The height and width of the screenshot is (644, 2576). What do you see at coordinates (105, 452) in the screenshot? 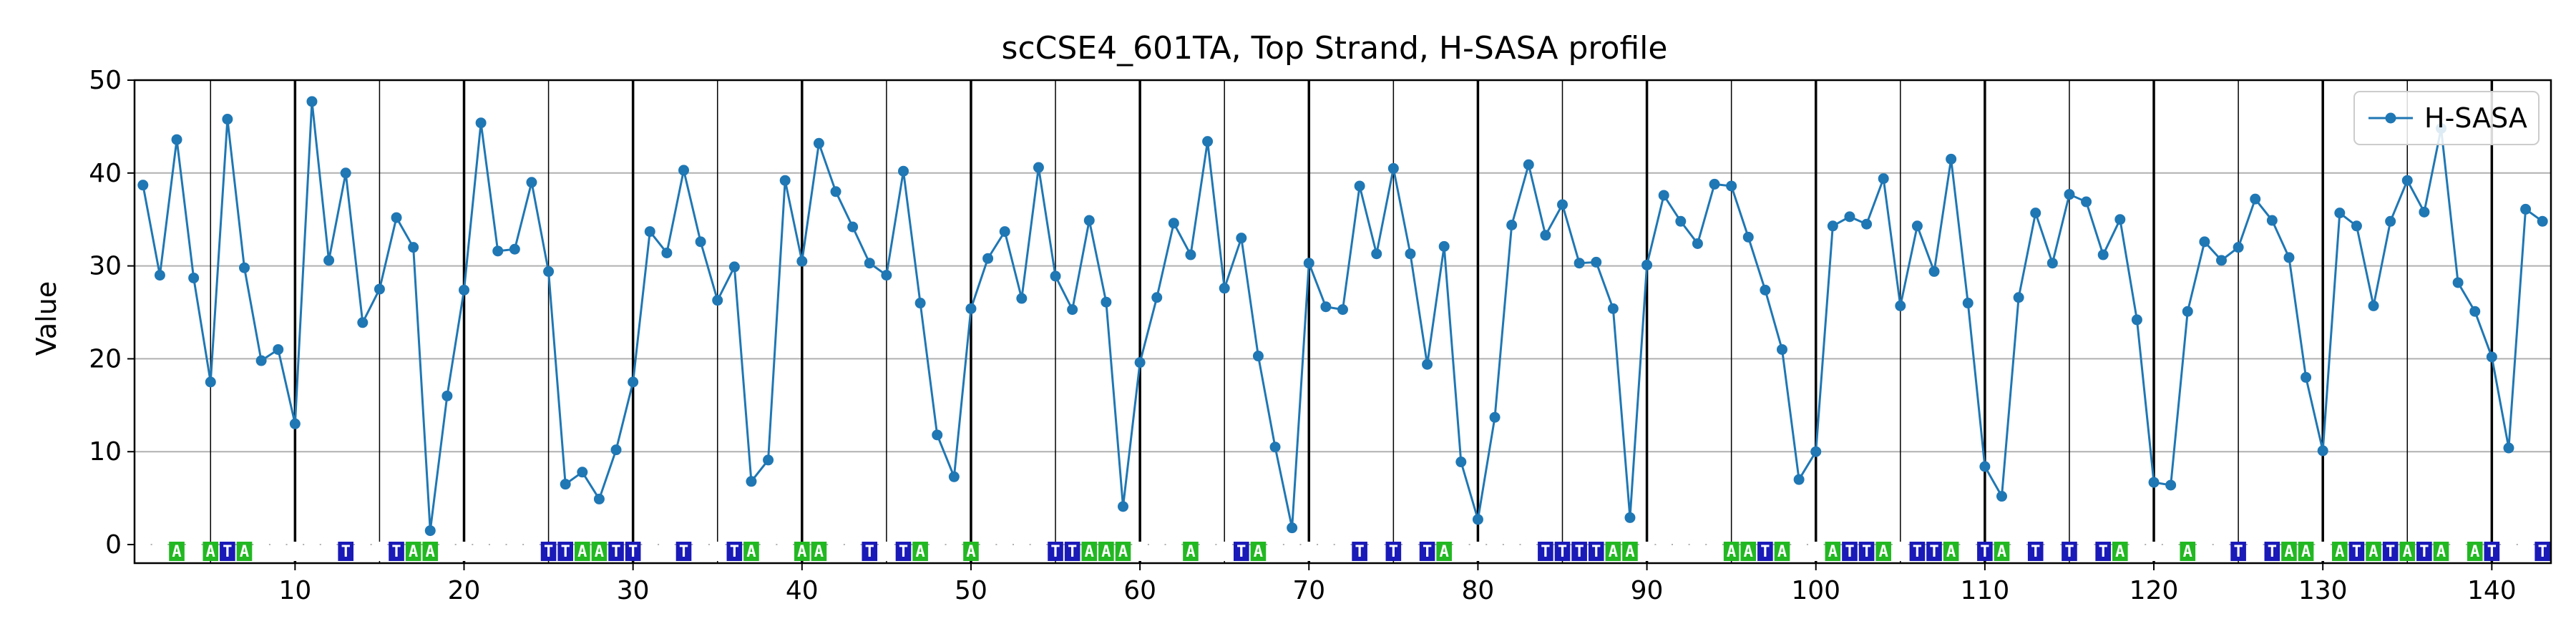
I see `y-tick-label: 10` at bounding box center [105, 452].